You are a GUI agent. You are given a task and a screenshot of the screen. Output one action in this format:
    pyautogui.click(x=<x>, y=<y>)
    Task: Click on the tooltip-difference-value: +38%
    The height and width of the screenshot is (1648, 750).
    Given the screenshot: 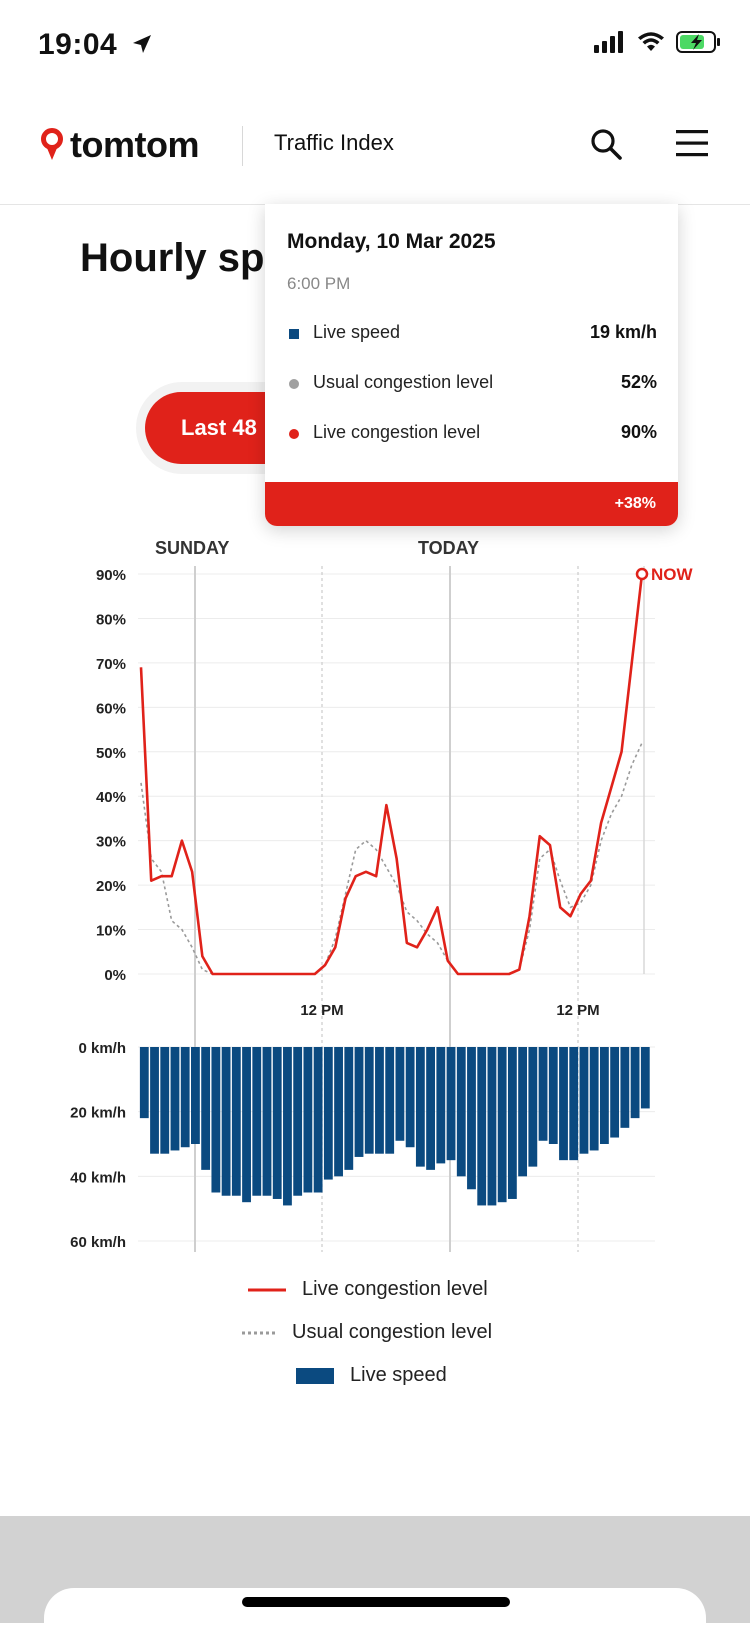 What is the action you would take?
    pyautogui.click(x=635, y=503)
    